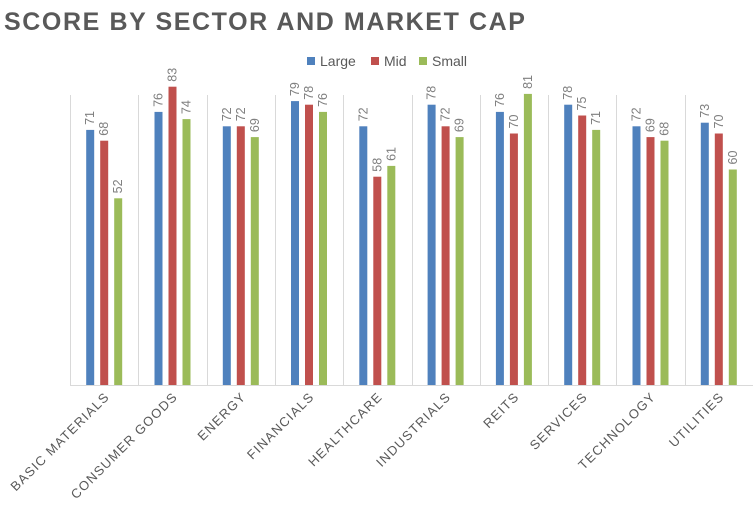 The height and width of the screenshot is (511, 753). What do you see at coordinates (377, 165) in the screenshot?
I see `data-label: 58` at bounding box center [377, 165].